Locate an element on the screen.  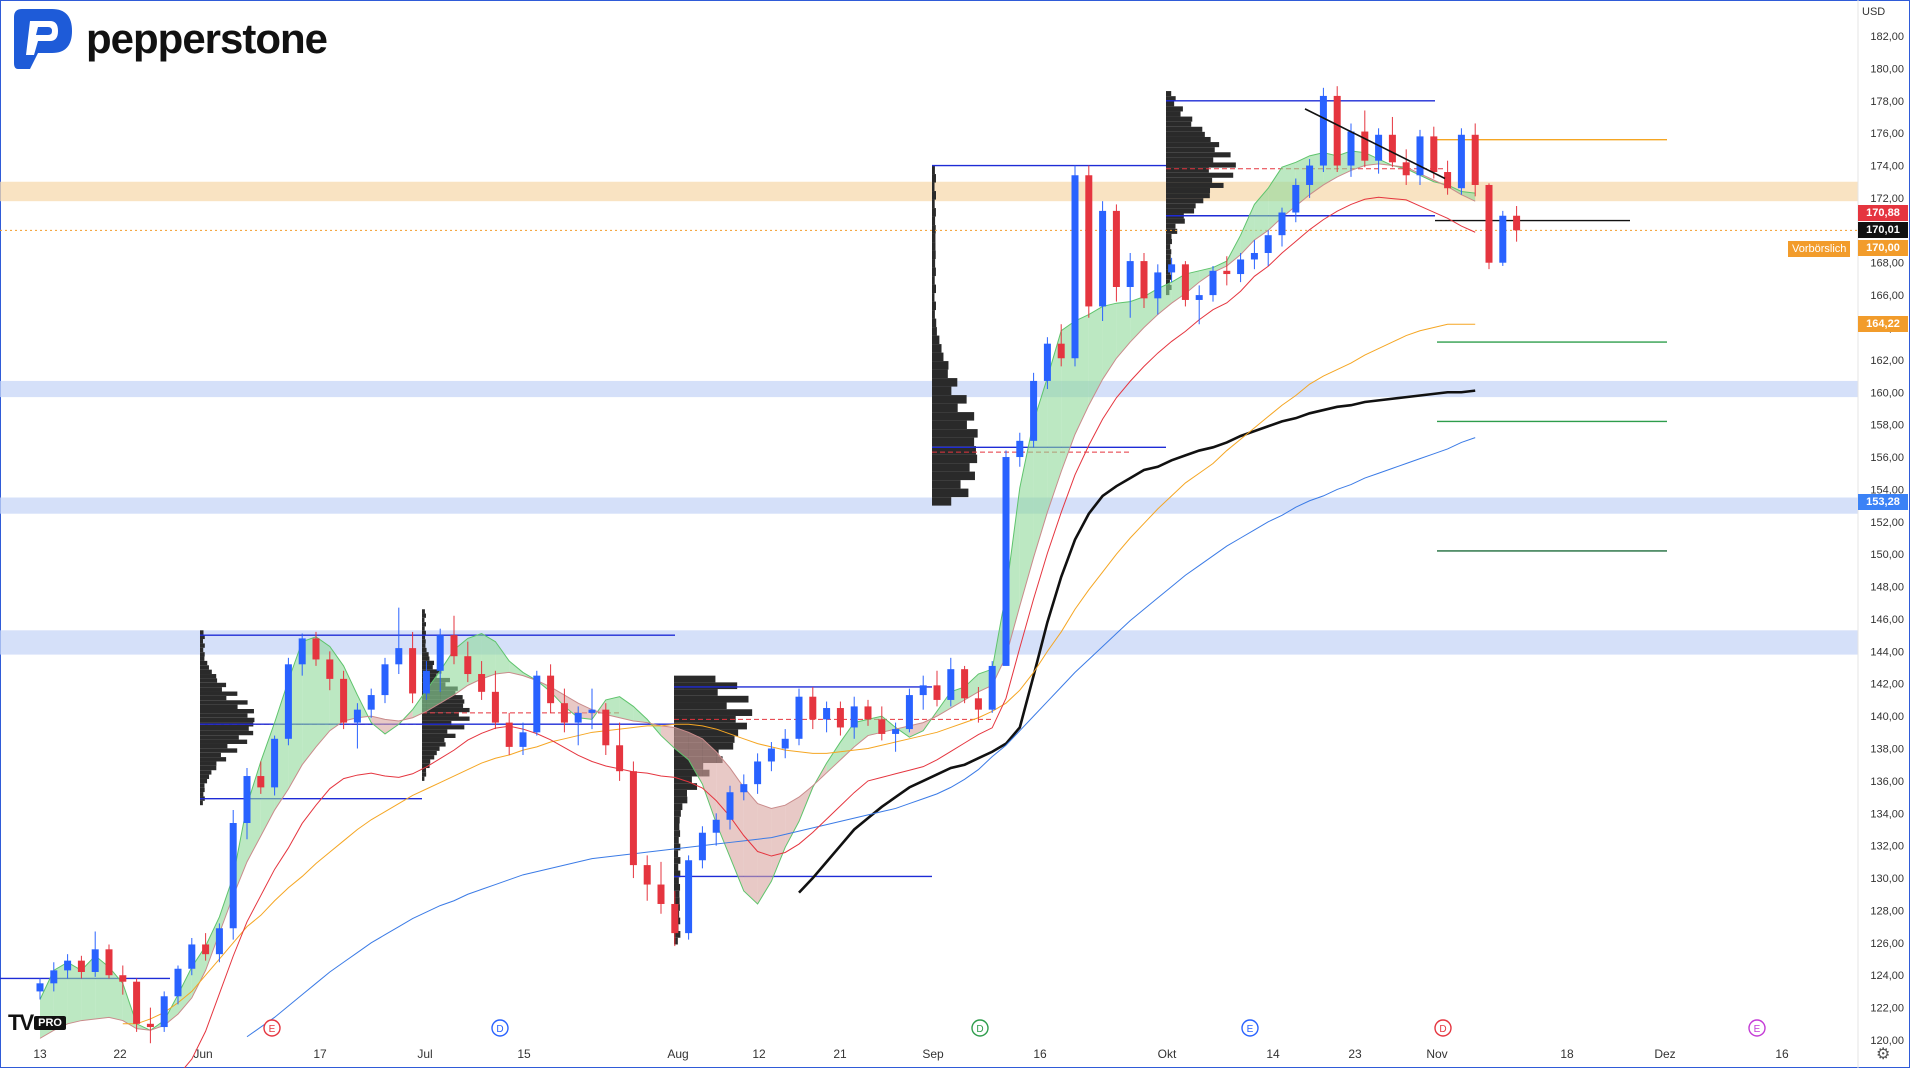
trend-line is located at coordinates (1375, 144).